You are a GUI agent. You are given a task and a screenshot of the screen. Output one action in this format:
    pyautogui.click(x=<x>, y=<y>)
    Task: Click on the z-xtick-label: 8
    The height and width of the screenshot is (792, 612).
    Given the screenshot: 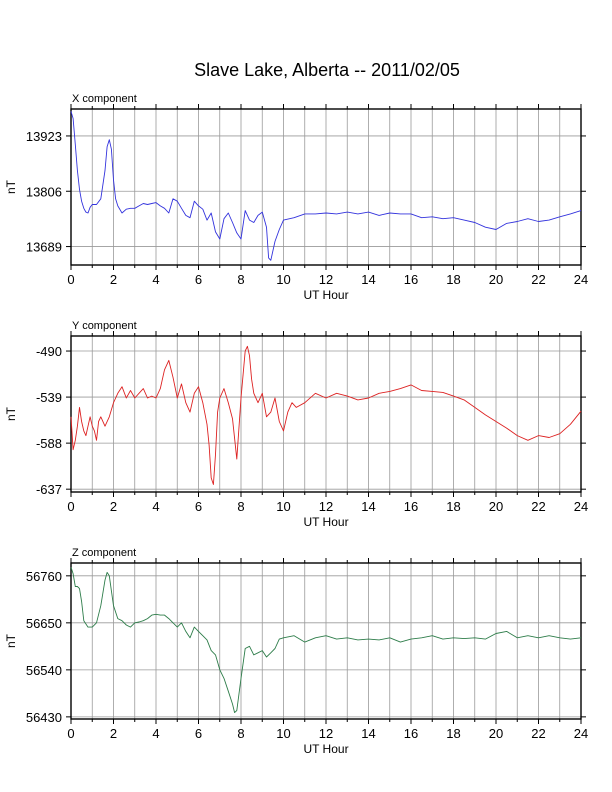 What is the action you would take?
    pyautogui.click(x=240, y=733)
    